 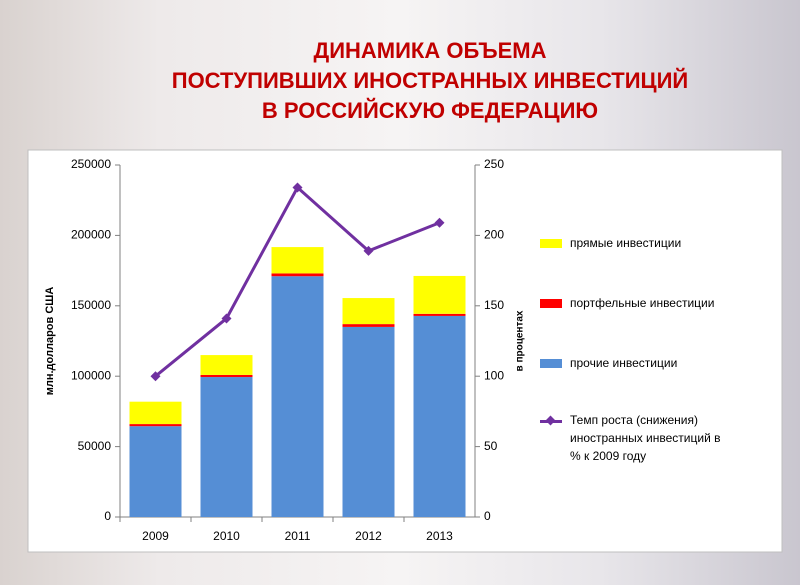 What do you see at coordinates (494, 375) in the screenshot?
I see `y2-tick-label: 100` at bounding box center [494, 375].